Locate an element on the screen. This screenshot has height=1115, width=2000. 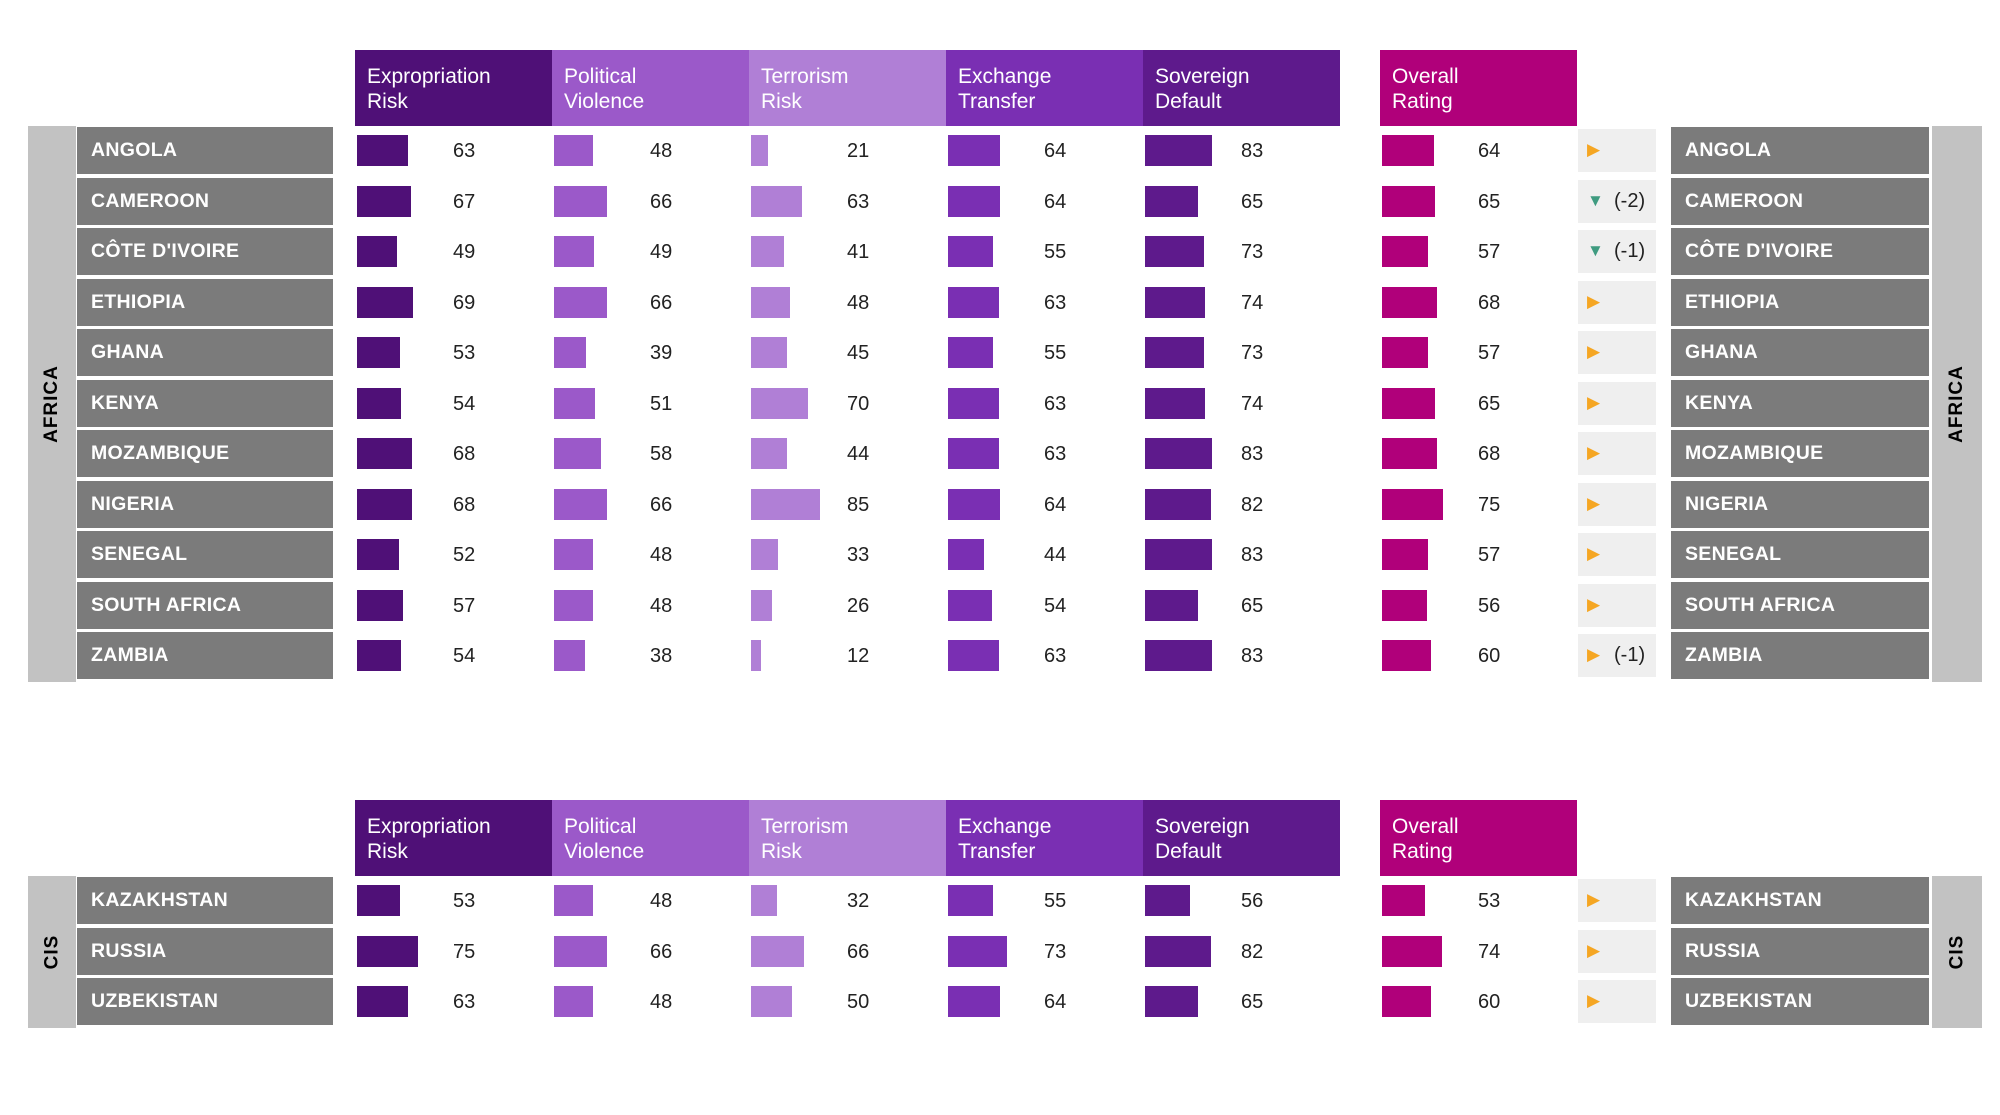
country-name-left: KAZAKHSTAN is located at coordinates (205, 900).